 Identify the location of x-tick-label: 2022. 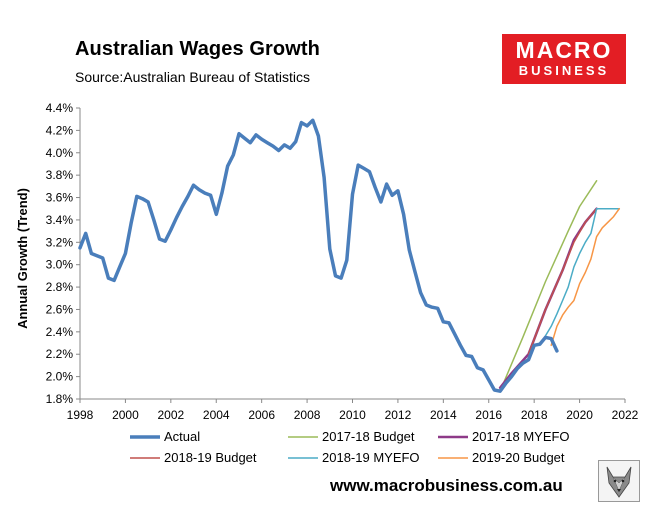
(625, 415).